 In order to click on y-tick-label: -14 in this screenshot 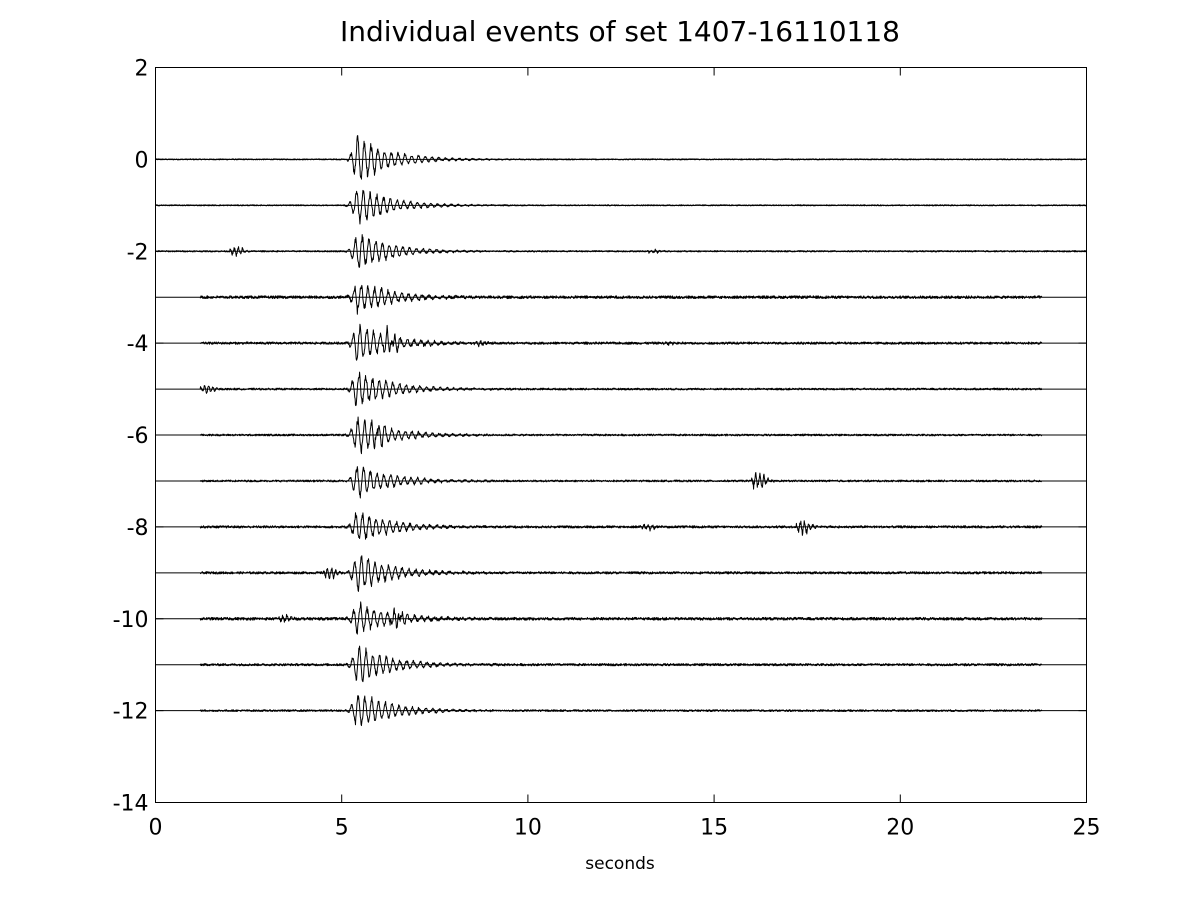, I will do `click(131, 804)`.